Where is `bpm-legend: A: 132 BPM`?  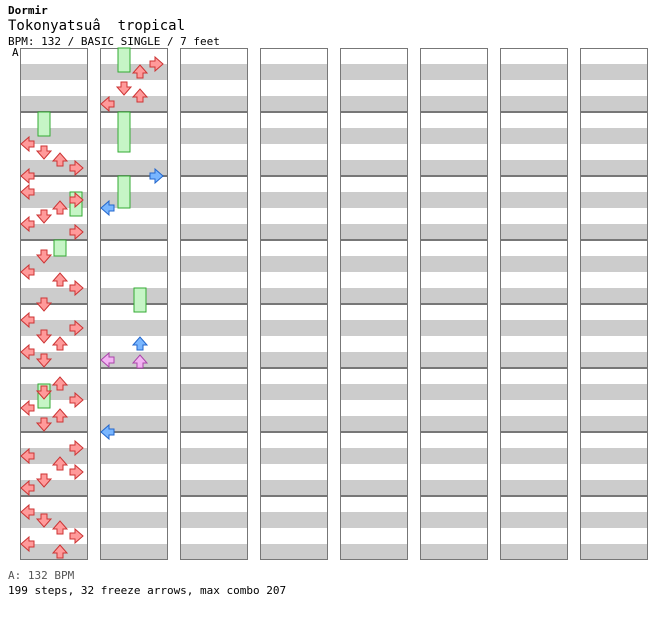 bpm-legend: A: 132 BPM is located at coordinates (41, 575).